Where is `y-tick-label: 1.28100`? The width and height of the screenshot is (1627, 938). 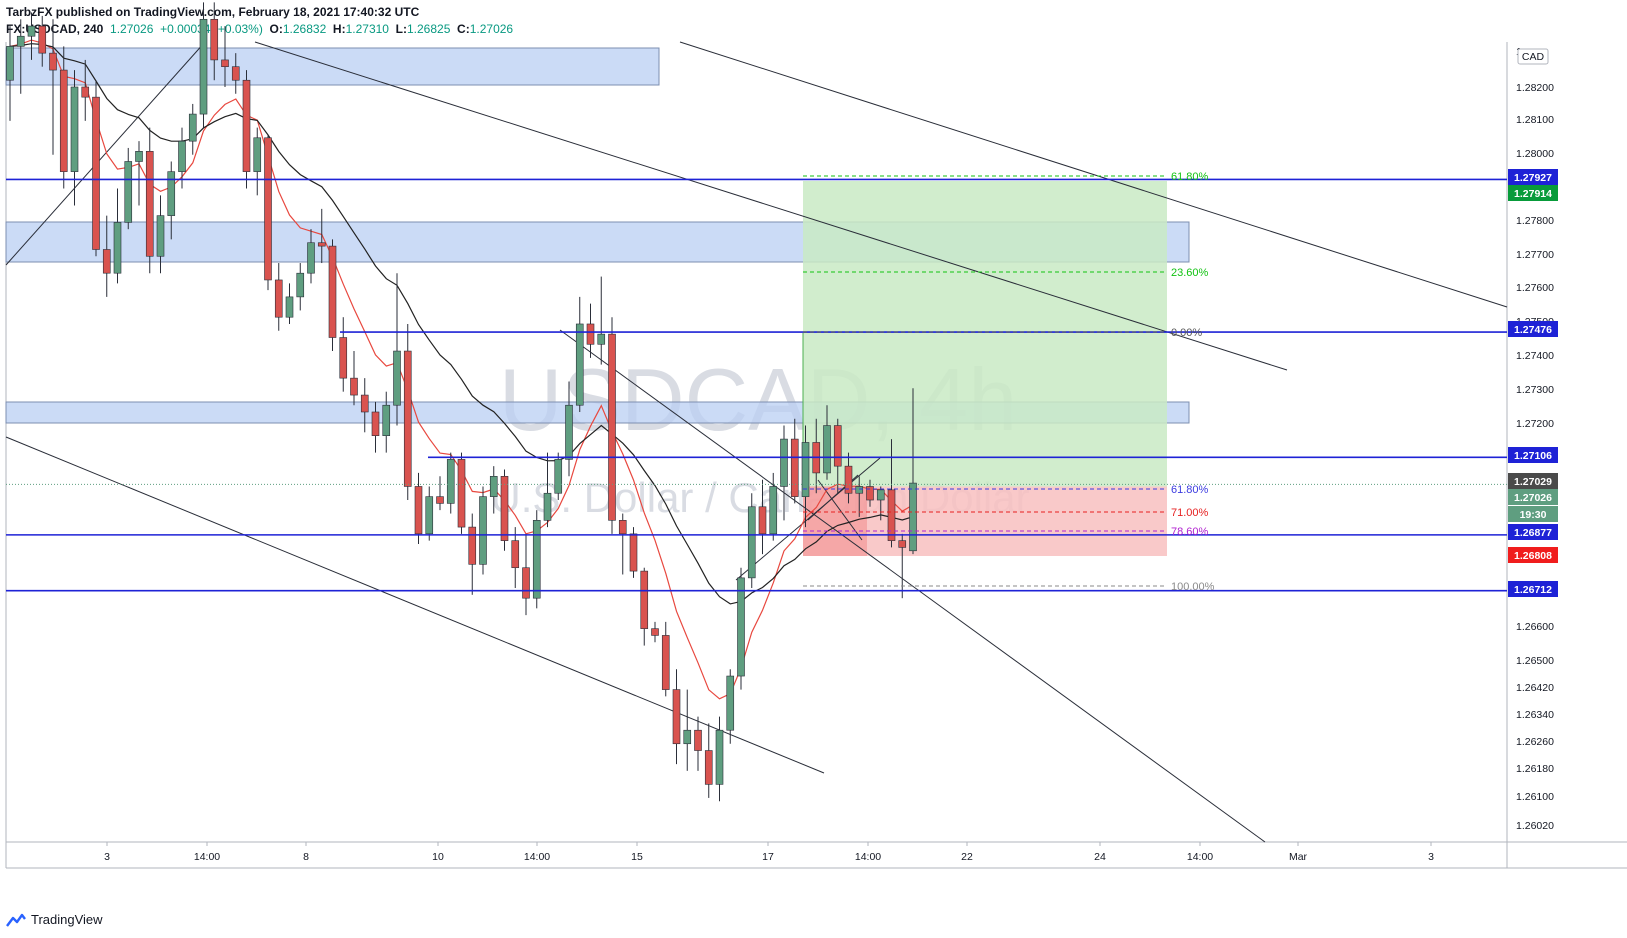
y-tick-label: 1.28100 is located at coordinates (1535, 120).